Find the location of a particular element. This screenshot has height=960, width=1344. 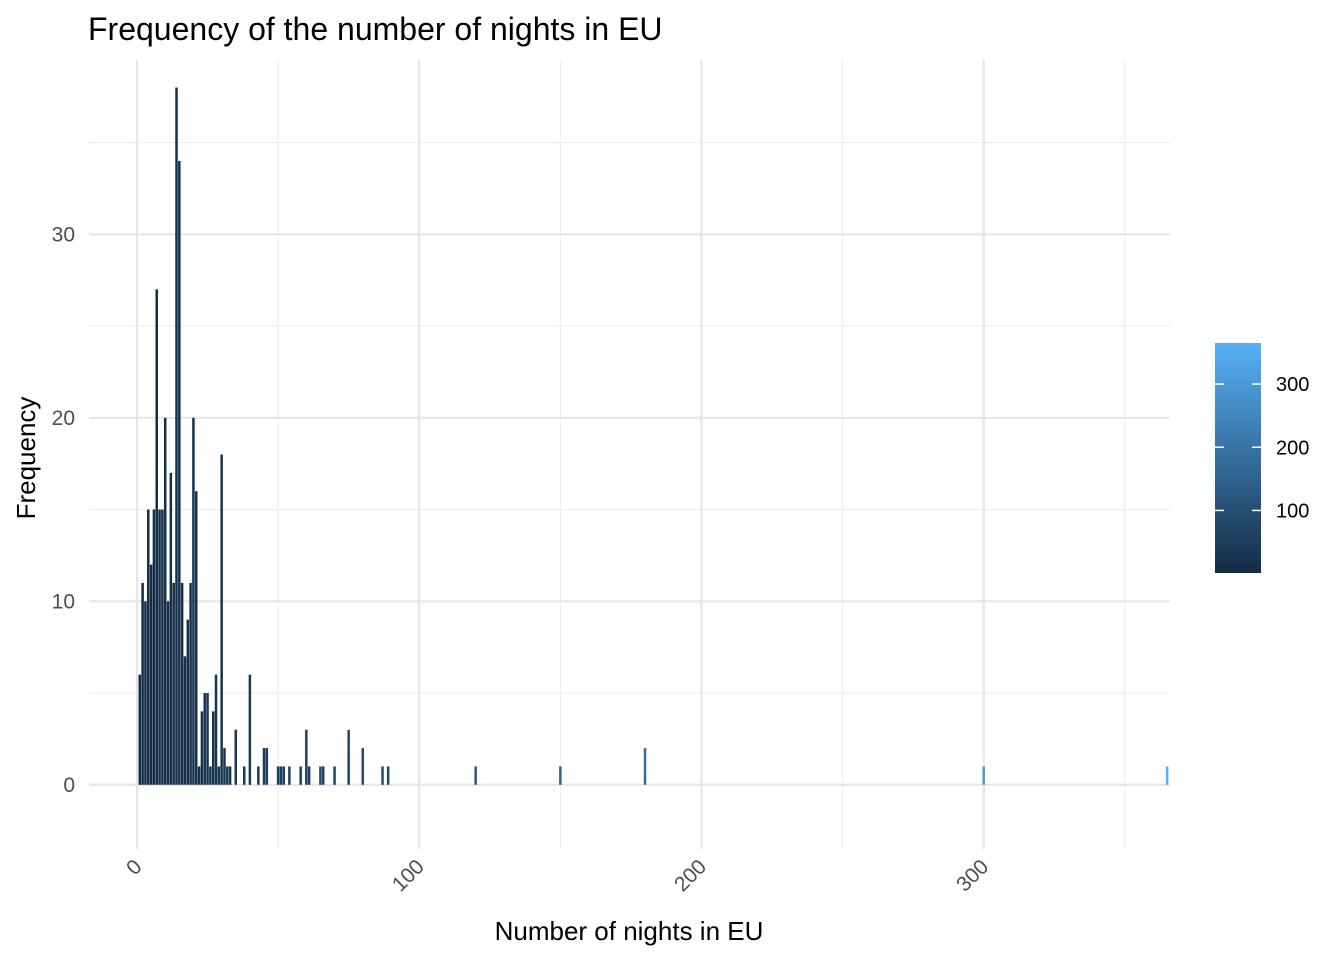

y-tick-label: 10 is located at coordinates (63, 601).